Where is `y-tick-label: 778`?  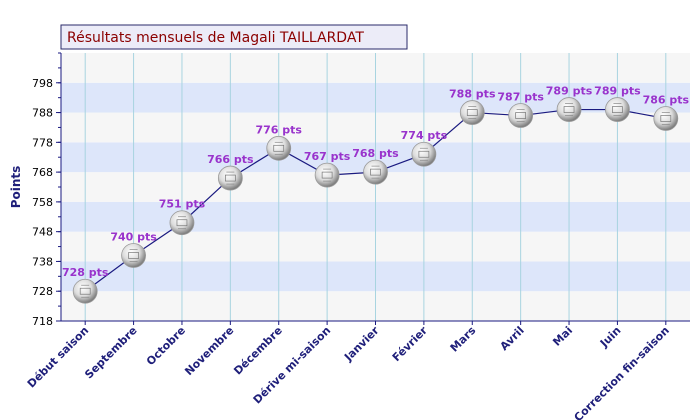
y-tick-label: 778 is located at coordinates (42, 142).